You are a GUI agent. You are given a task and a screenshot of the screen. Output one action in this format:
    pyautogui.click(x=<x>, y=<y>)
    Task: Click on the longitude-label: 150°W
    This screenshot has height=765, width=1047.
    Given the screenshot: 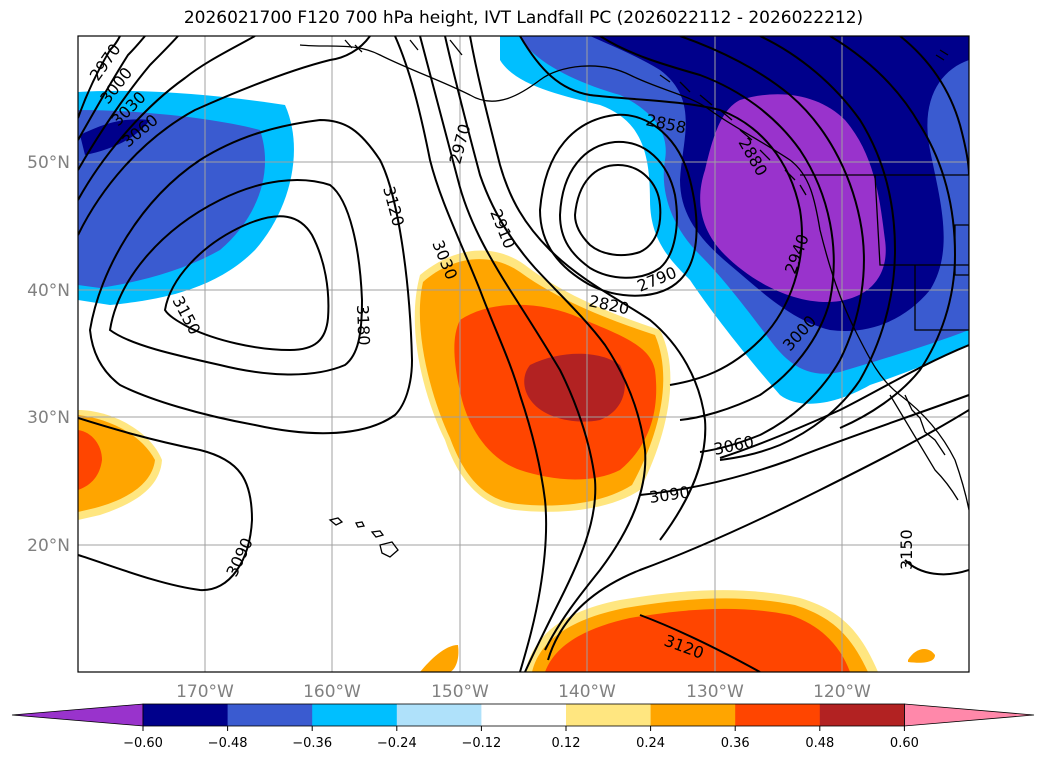 What is the action you would take?
    pyautogui.click(x=460, y=692)
    